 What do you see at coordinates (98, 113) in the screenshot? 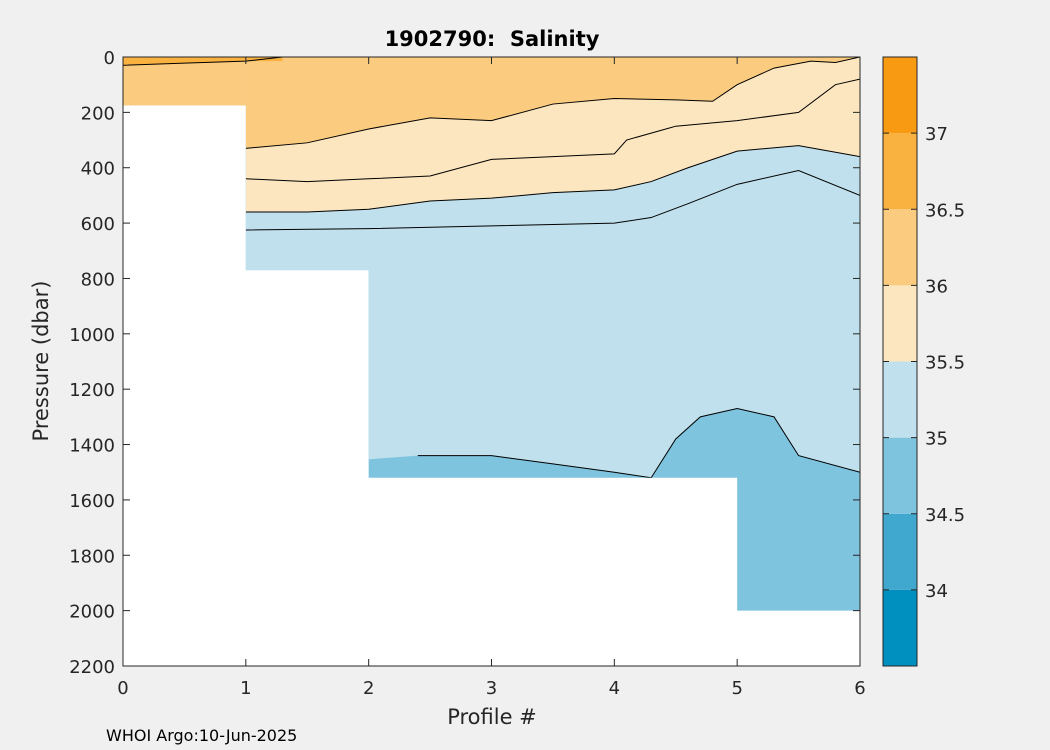
I see `y-tick-label: 200` at bounding box center [98, 113].